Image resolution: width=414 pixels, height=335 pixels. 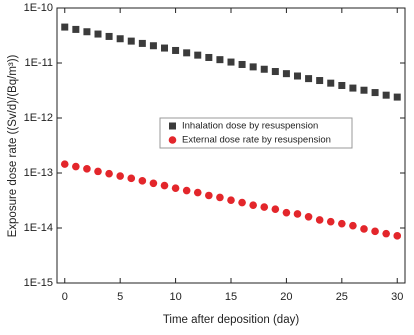 I want to click on y-tick-label: 1E-12, so click(x=38, y=118).